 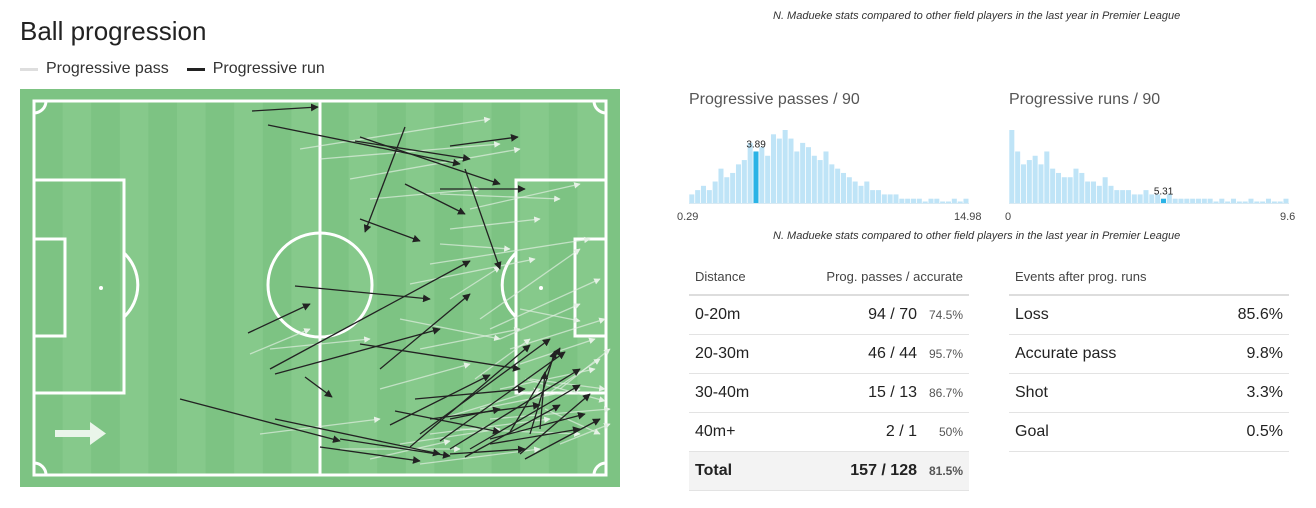 I want to click on histogram-runs-max: 9.6, so click(x=1288, y=217).